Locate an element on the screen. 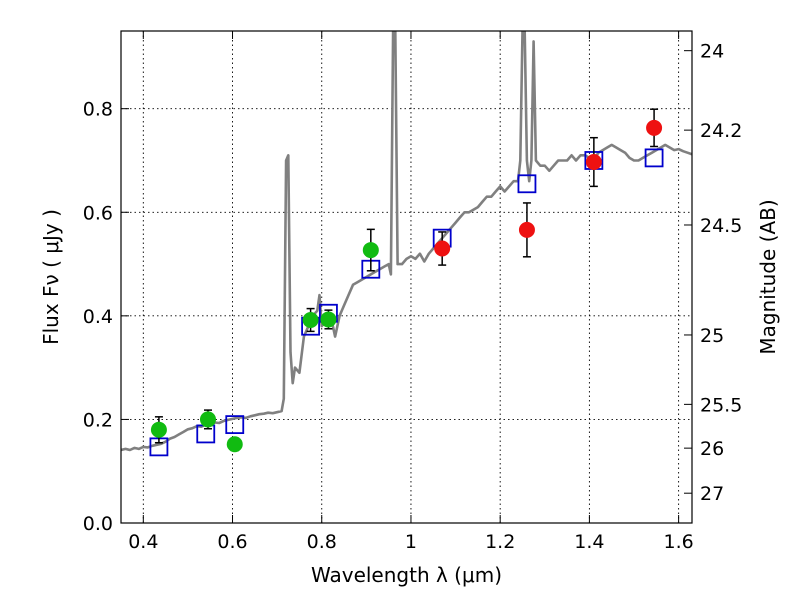 The width and height of the screenshot is (800, 600). y2-tick-label: 27 is located at coordinates (712, 494).